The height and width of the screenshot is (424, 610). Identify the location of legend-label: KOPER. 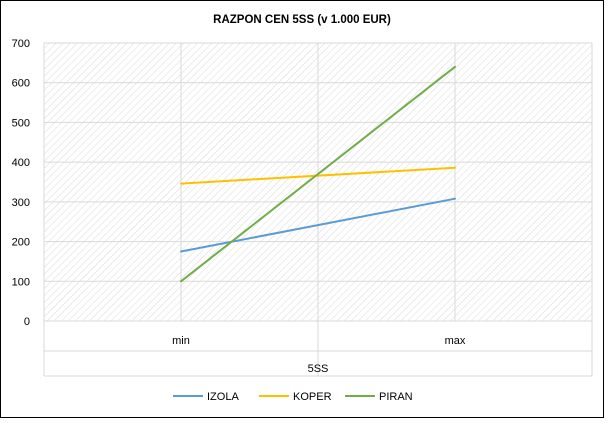
(312, 397).